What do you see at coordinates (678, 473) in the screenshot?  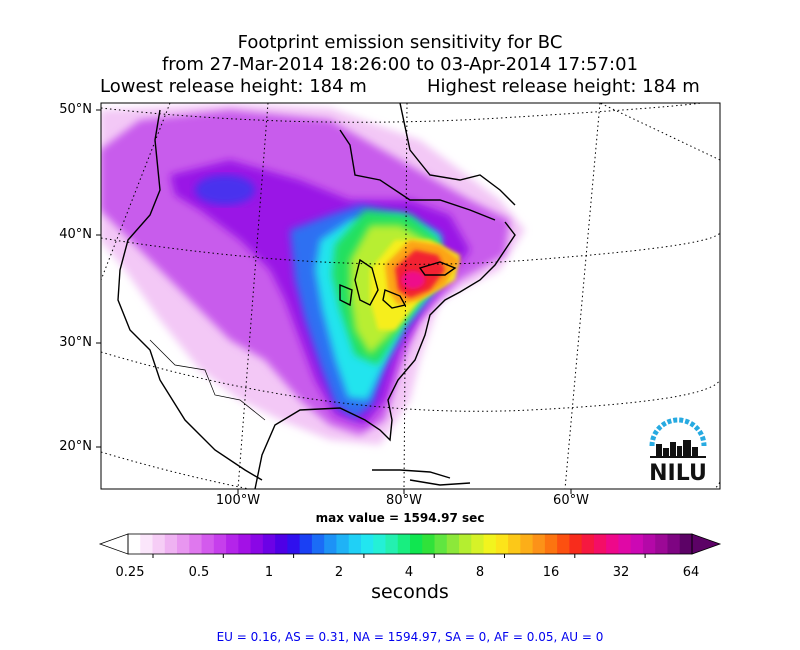 I see `logo-text: NILU` at bounding box center [678, 473].